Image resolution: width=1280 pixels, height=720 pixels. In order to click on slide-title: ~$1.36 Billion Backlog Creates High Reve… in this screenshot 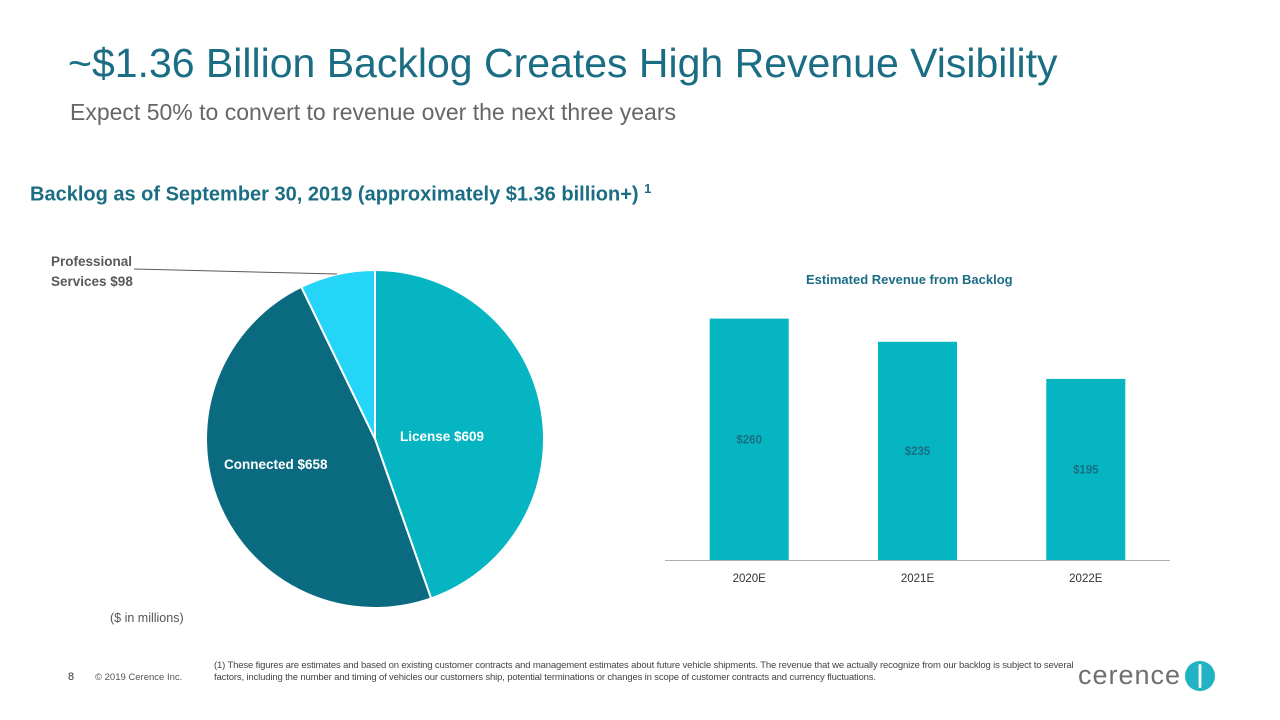, I will do `click(563, 63)`.